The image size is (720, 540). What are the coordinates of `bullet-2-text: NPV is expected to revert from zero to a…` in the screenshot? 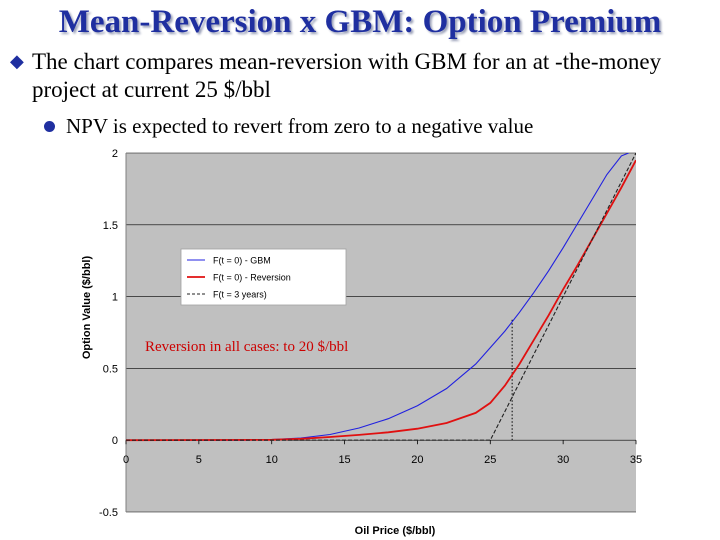 It's located at (300, 126).